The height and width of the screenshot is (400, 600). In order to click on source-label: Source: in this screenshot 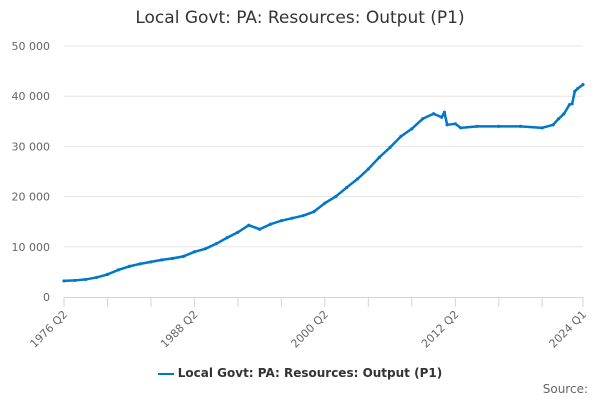, I will do `click(565, 389)`.